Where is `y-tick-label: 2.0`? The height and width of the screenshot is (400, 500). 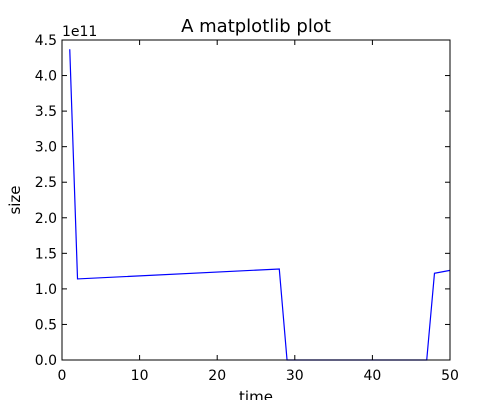
y-tick-label: 2.0 is located at coordinates (46, 219).